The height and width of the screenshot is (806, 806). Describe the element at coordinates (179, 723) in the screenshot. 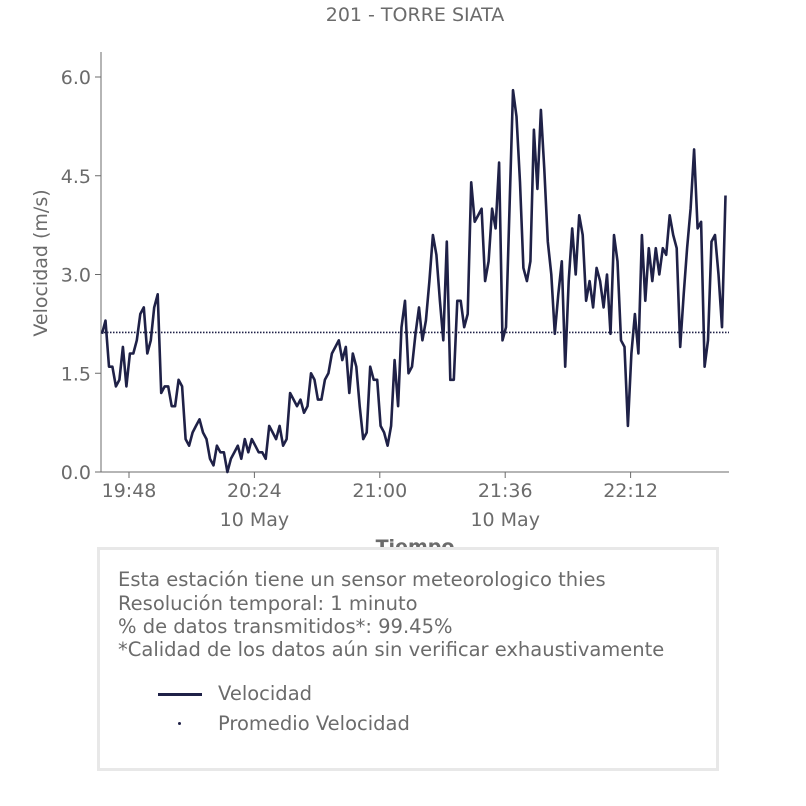

I see `legend-dot-swatch` at that location.